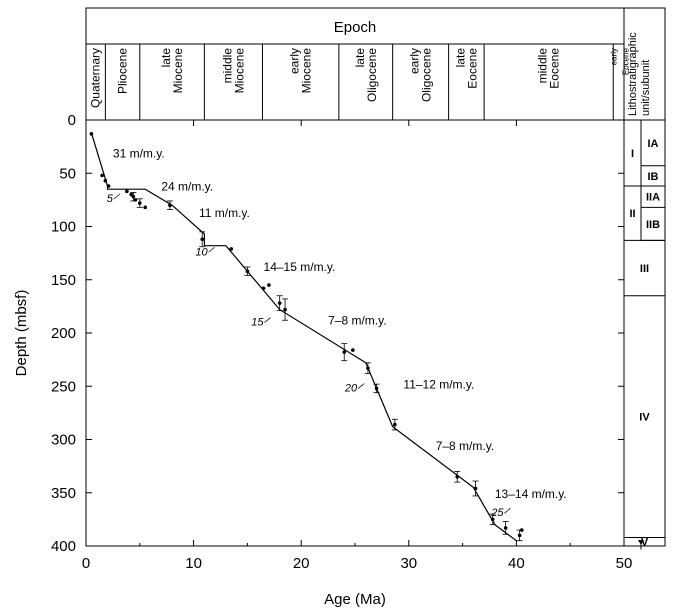 The height and width of the screenshot is (614, 673). I want to click on epoch-label: lateOligocene, so click(366, 75).